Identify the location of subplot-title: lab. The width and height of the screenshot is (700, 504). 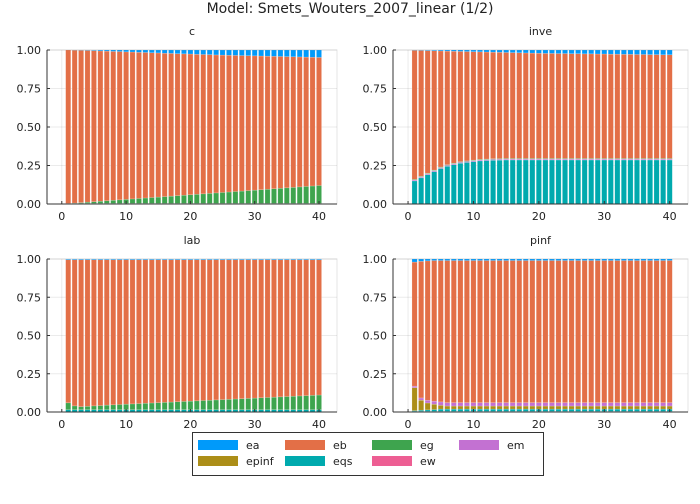
(192, 240).